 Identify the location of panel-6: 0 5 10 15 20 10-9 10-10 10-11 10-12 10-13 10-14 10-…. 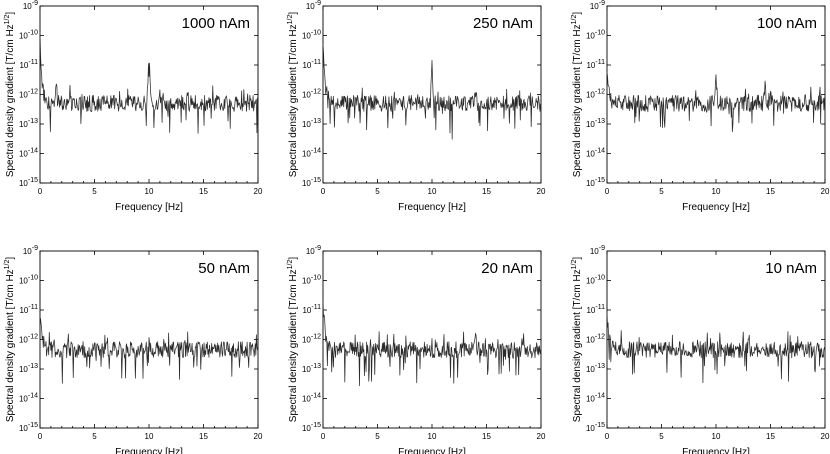
(700, 349).